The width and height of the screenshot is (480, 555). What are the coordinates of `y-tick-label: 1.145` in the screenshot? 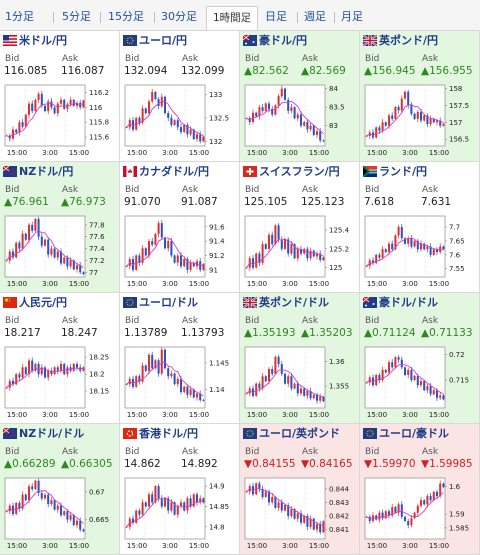 It's located at (219, 363).